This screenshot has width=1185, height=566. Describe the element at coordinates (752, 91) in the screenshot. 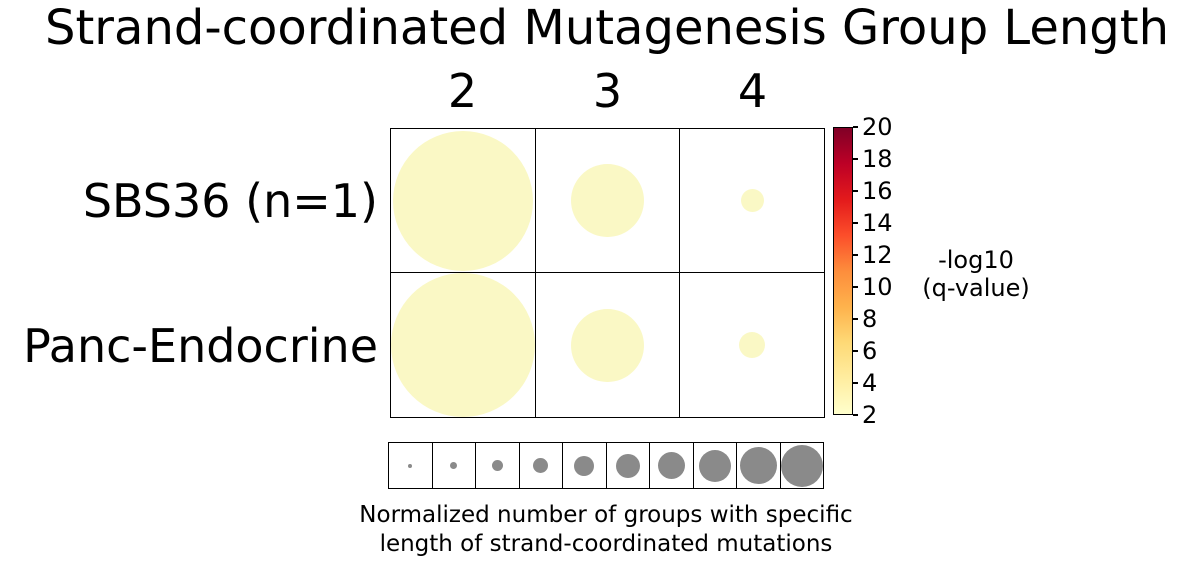

I see `column-header-4: 4` at that location.